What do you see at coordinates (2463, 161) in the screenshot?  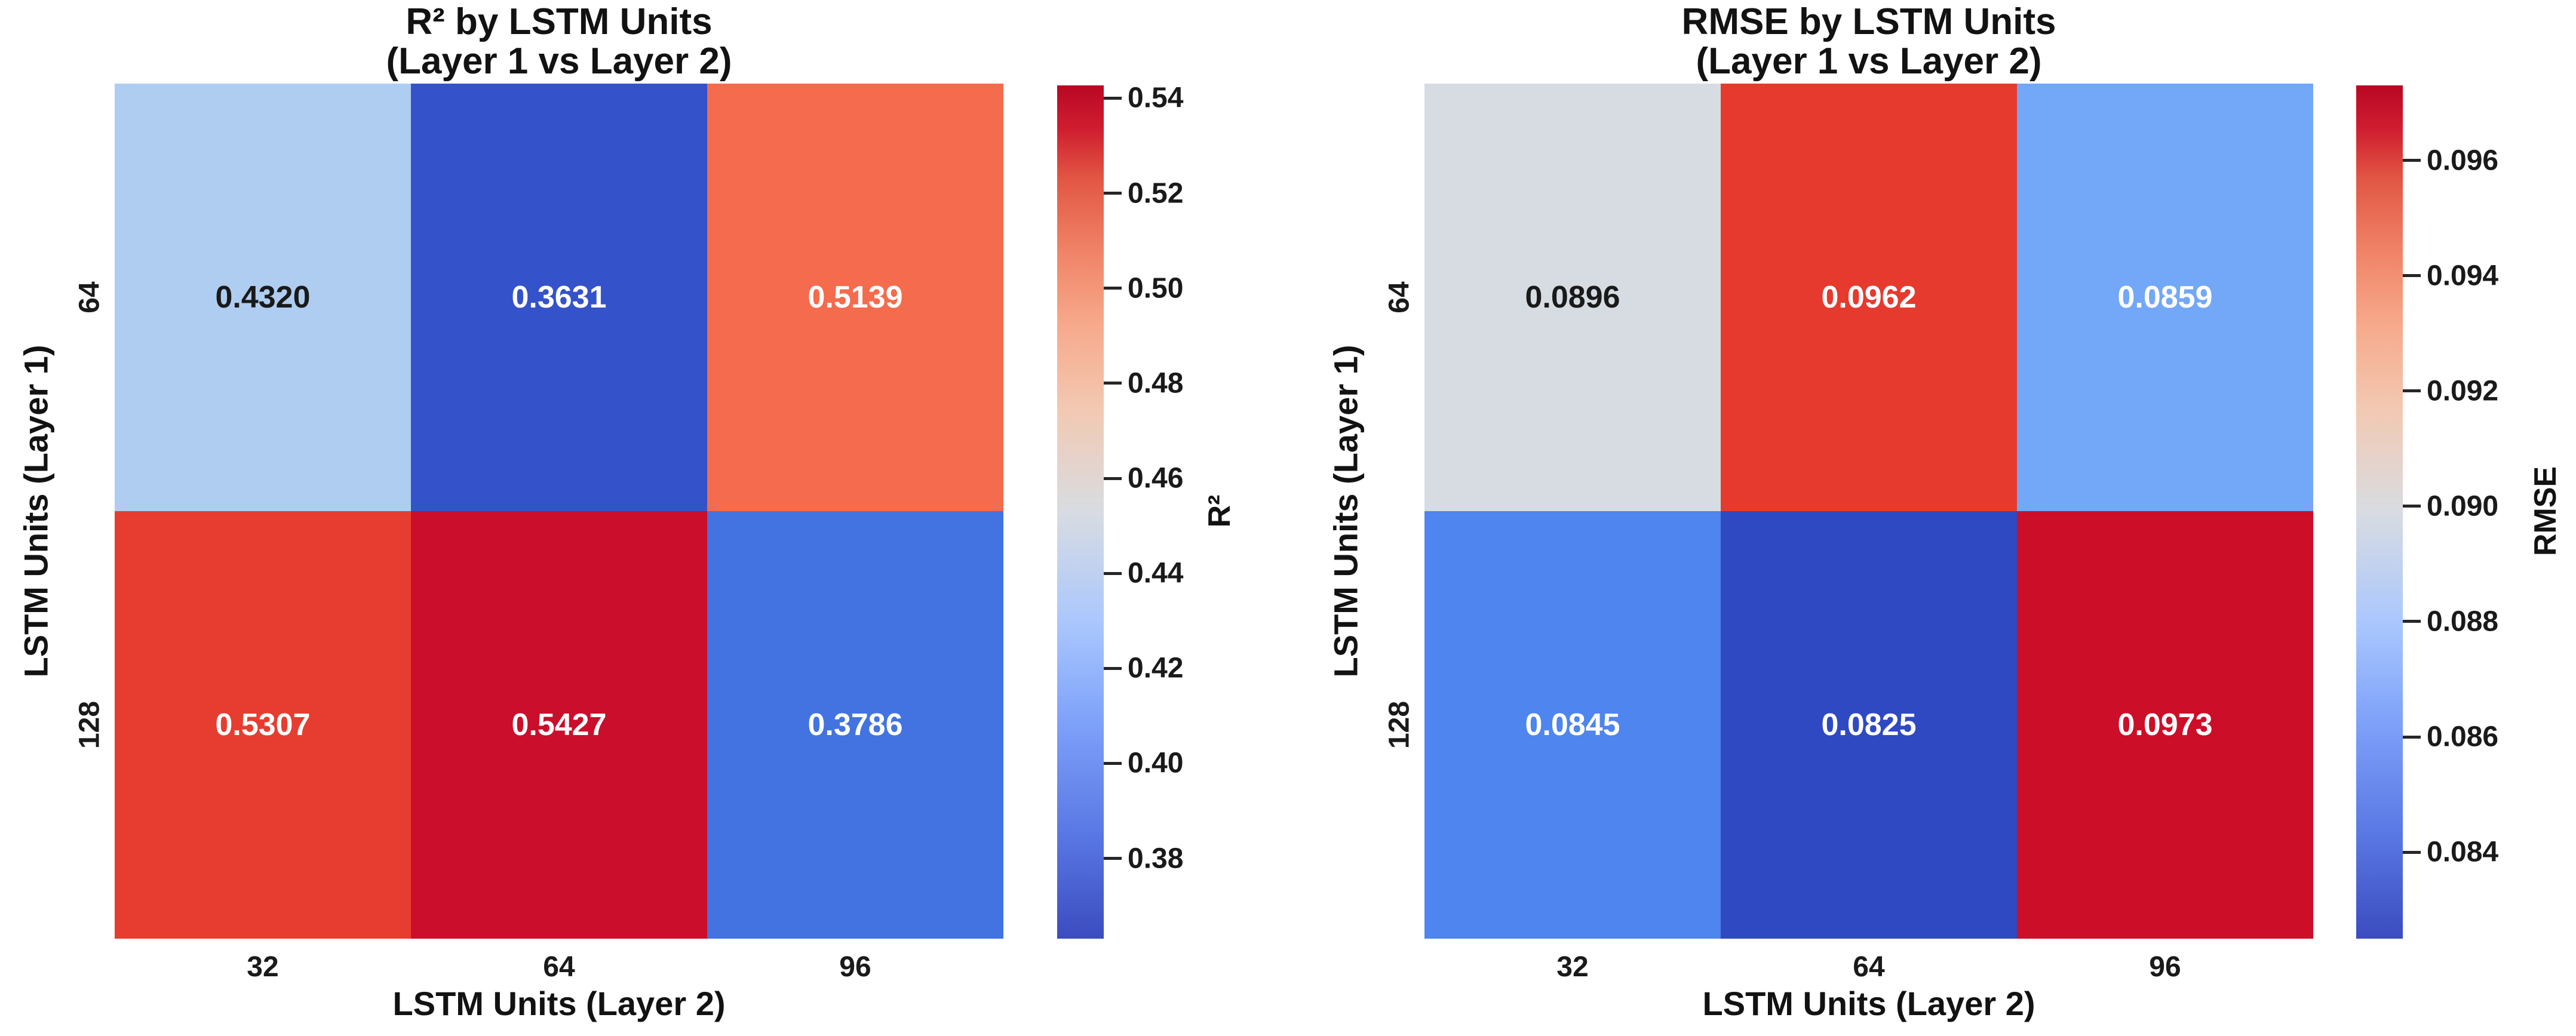 I see `colorbar-tick-label: 0.096` at bounding box center [2463, 161].